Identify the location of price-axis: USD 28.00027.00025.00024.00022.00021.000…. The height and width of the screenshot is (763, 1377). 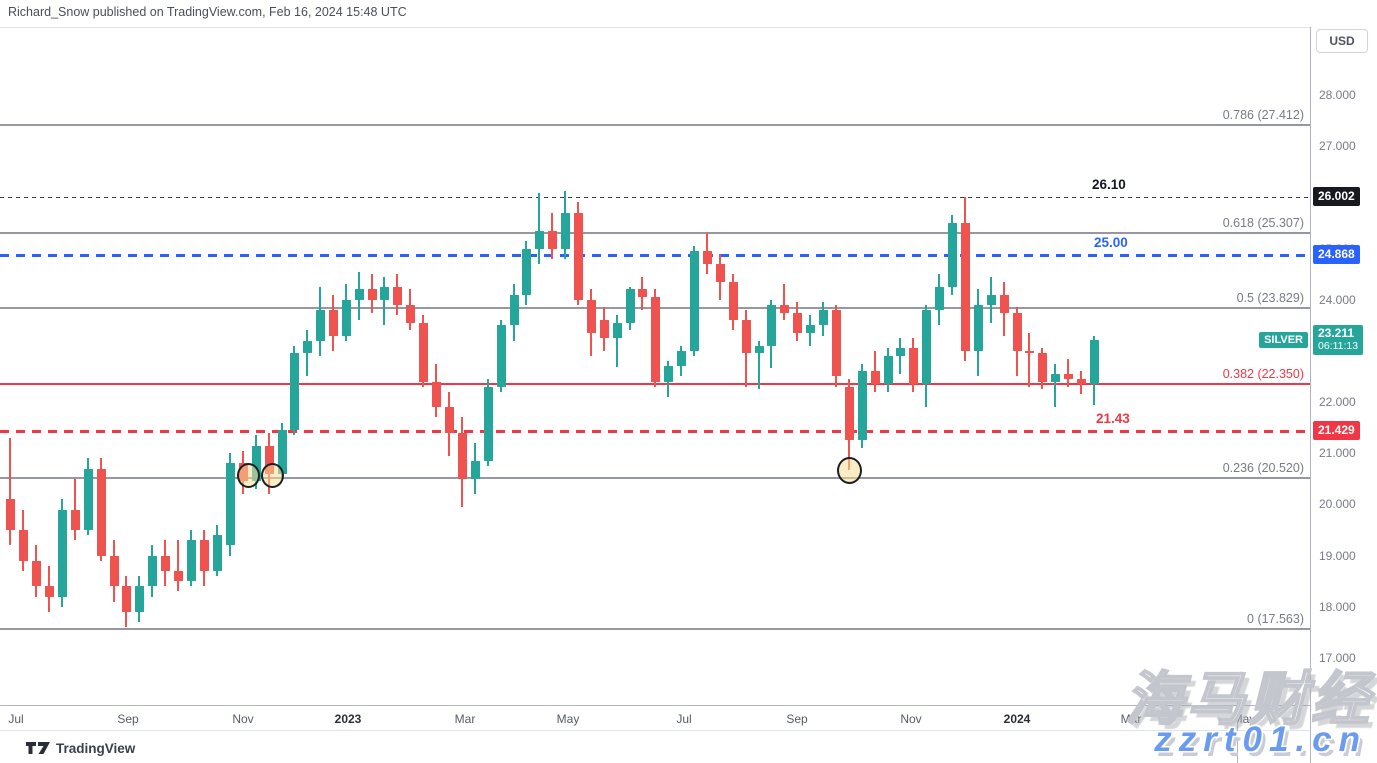
(1343, 395).